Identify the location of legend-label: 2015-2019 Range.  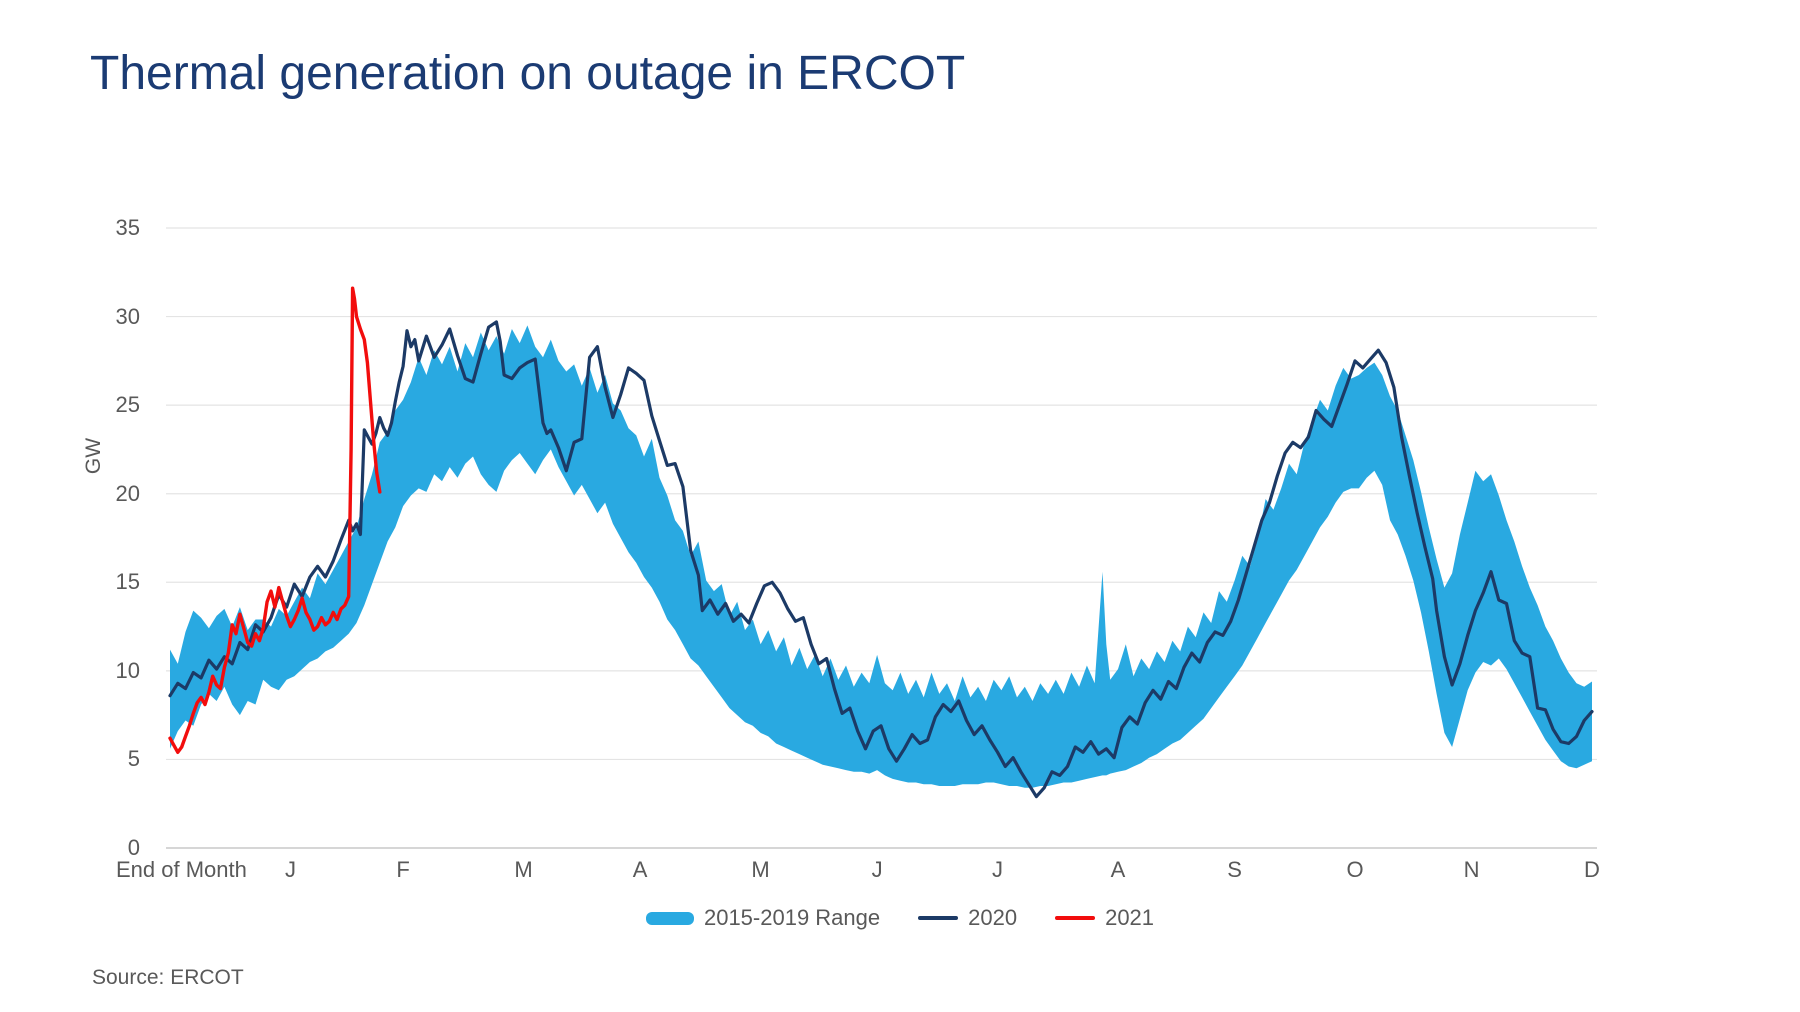
(792, 917).